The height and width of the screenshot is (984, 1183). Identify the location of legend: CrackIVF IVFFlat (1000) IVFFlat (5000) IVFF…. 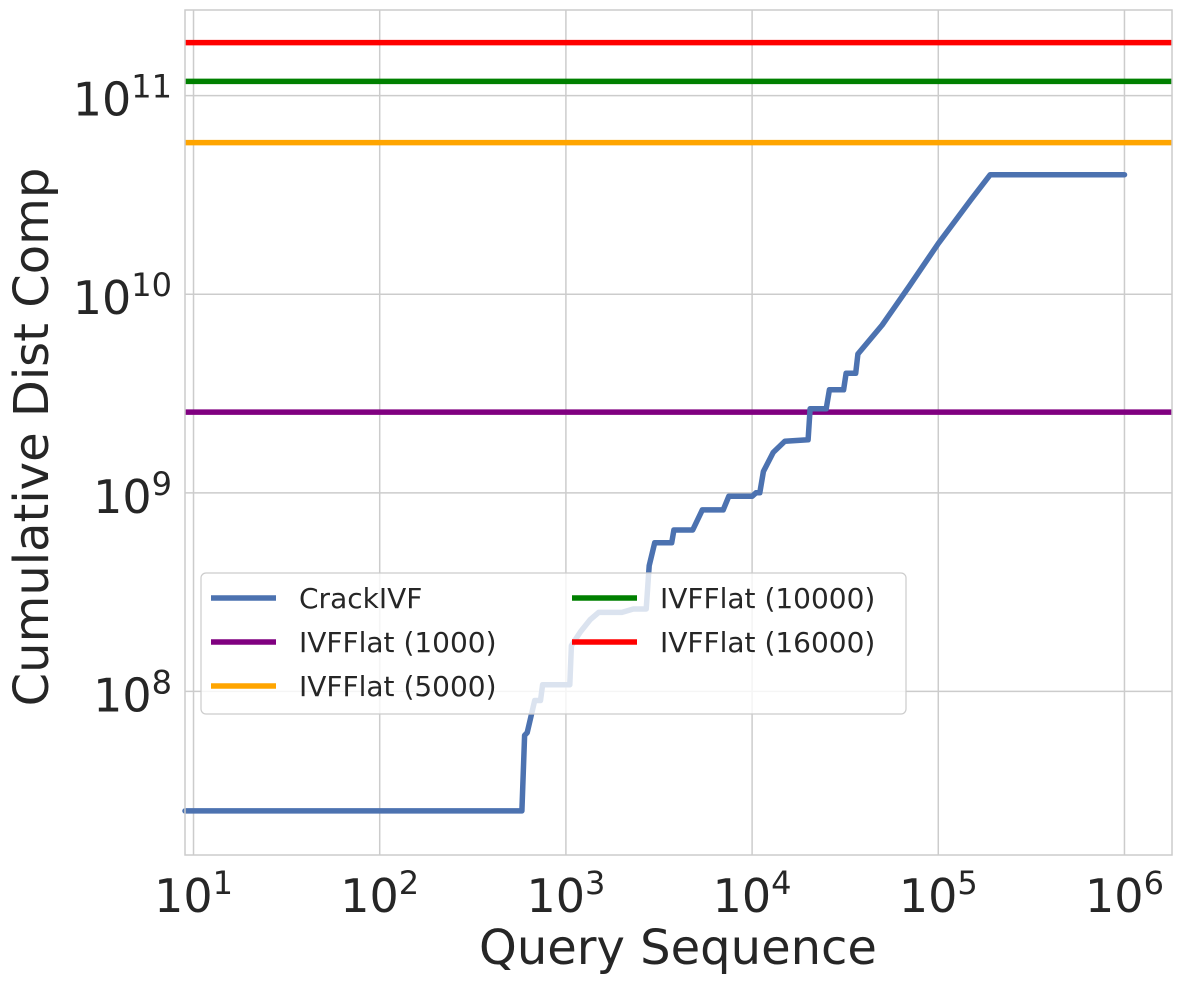
(553, 643).